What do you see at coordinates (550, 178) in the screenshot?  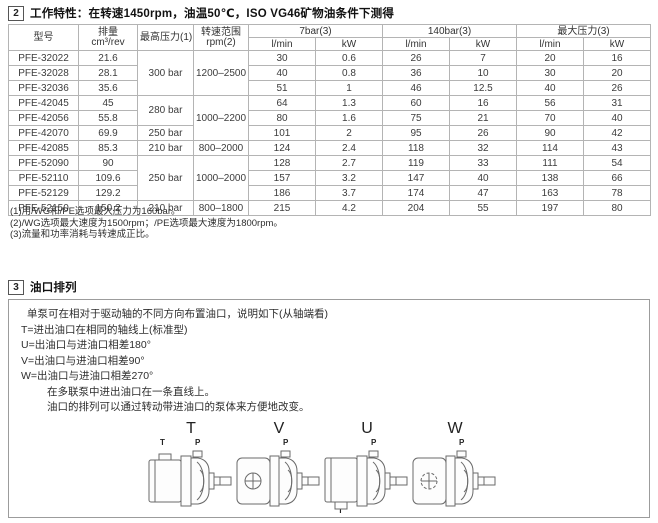 I see `cell-qmax: 138` at bounding box center [550, 178].